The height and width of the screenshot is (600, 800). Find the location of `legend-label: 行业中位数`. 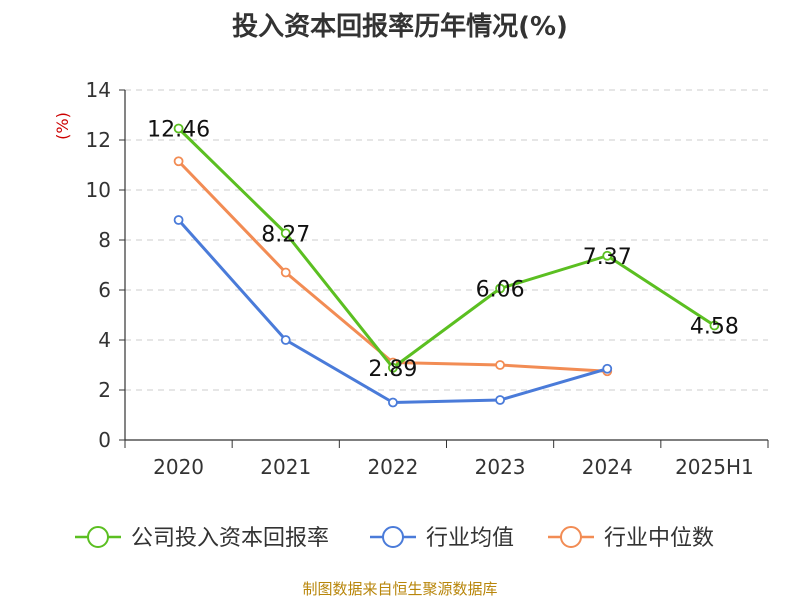

legend-label: 行业中位数 is located at coordinates (659, 538).